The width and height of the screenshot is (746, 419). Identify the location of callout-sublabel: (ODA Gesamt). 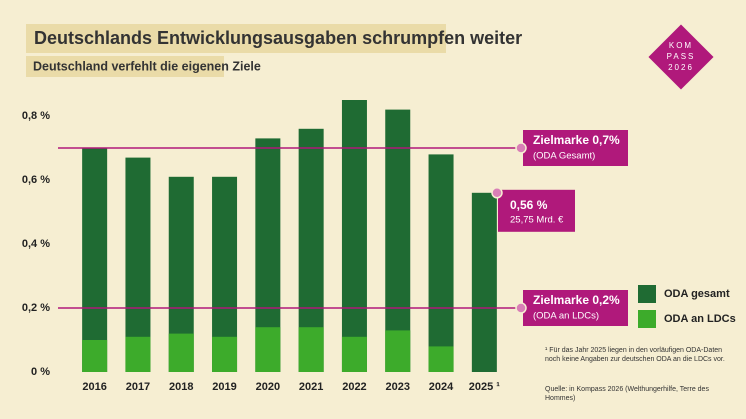
(564, 156).